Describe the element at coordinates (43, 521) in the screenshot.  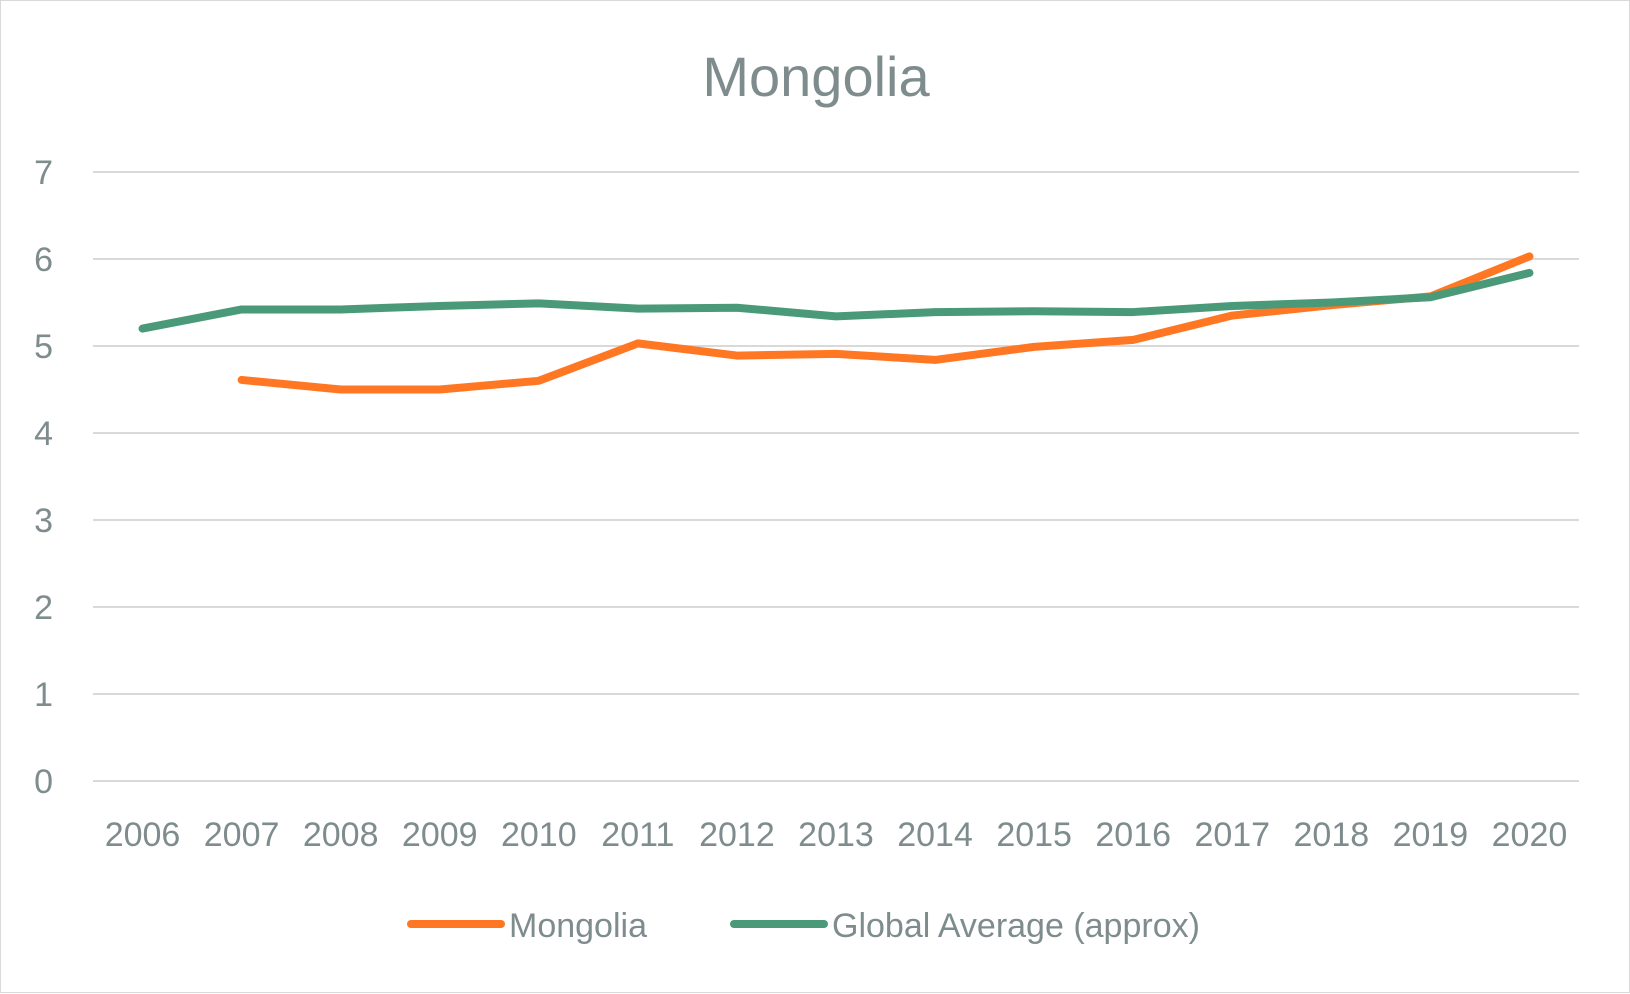
I see `y-tick-label: 3` at that location.